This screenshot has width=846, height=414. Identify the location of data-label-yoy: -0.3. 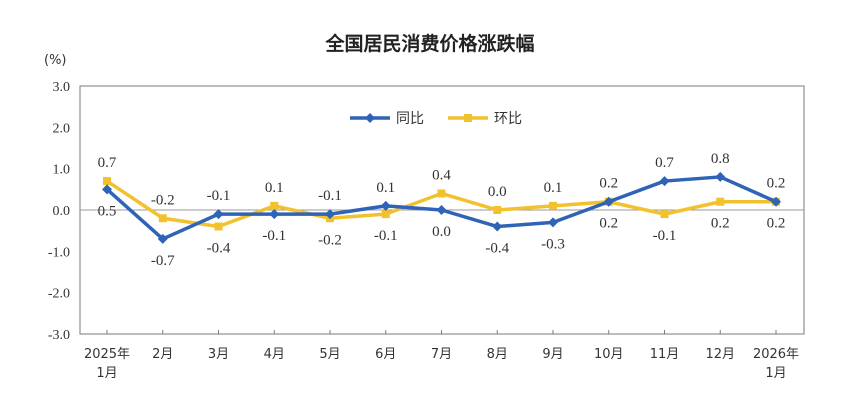
(553, 244).